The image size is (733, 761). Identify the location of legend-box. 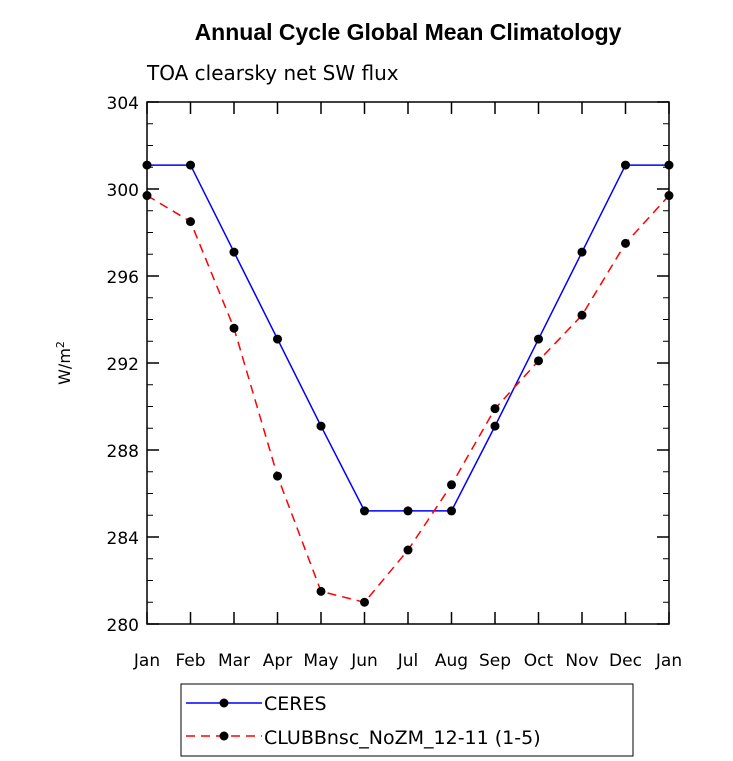
(407, 720).